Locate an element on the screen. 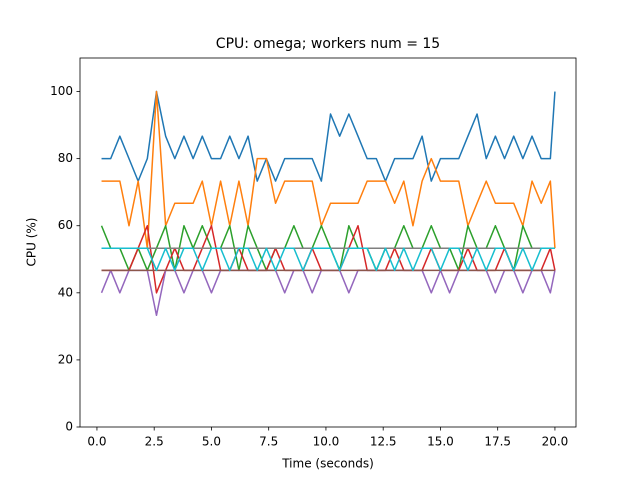 The width and height of the screenshot is (640, 480). x-tick-label: 20.0 is located at coordinates (555, 442).